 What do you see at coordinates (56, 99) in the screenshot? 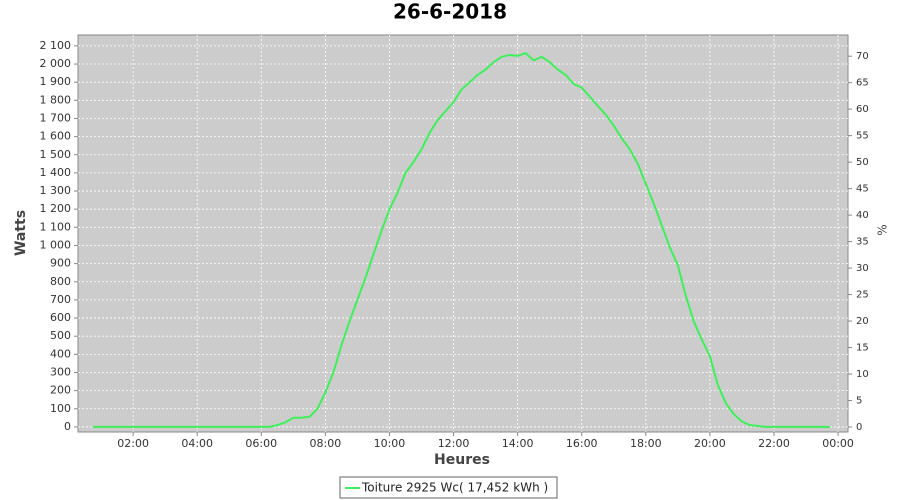
I see `y-tick-label: 1 800` at bounding box center [56, 99].